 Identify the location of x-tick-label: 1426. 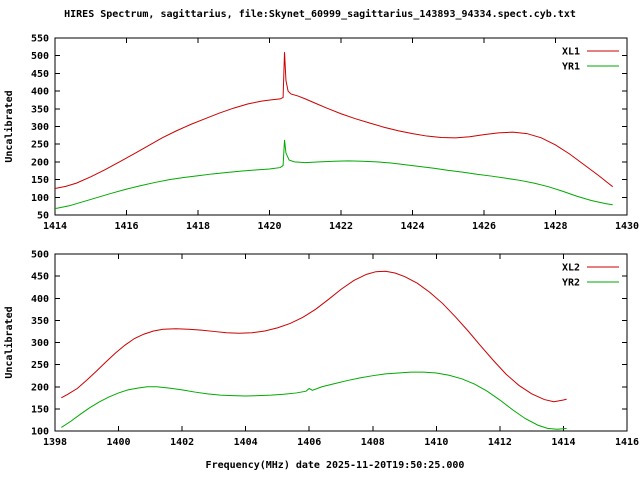
(484, 226).